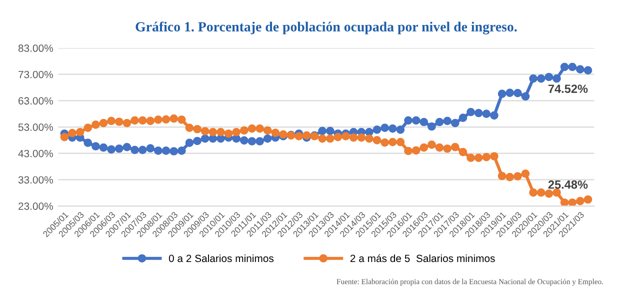  What do you see at coordinates (35, 101) in the screenshot?
I see `y-tick-label: 63.00%` at bounding box center [35, 101].